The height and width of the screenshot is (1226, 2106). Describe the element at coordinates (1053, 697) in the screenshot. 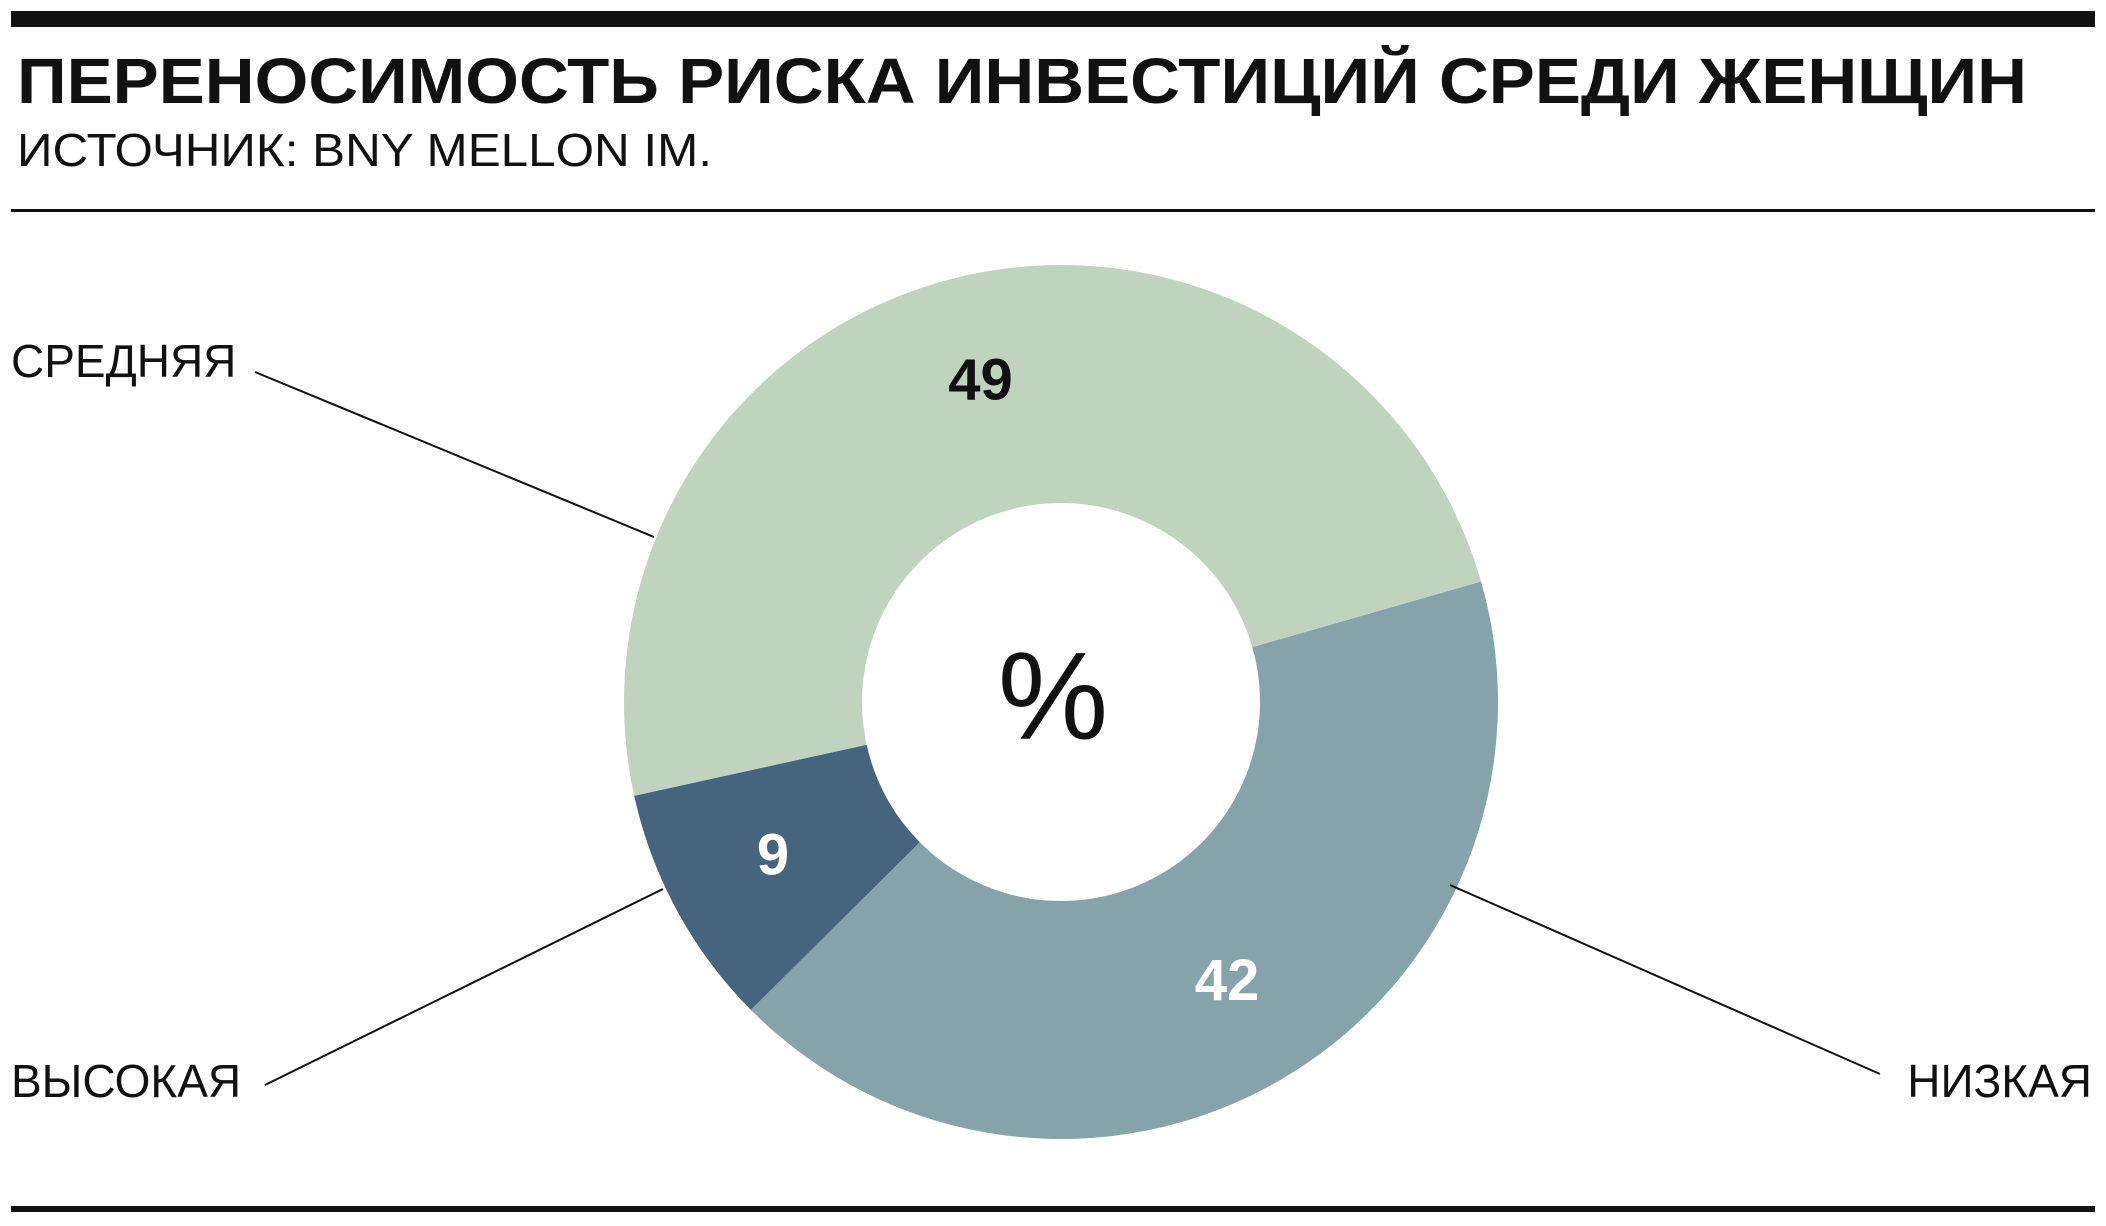

I see `center-label: %` at that location.